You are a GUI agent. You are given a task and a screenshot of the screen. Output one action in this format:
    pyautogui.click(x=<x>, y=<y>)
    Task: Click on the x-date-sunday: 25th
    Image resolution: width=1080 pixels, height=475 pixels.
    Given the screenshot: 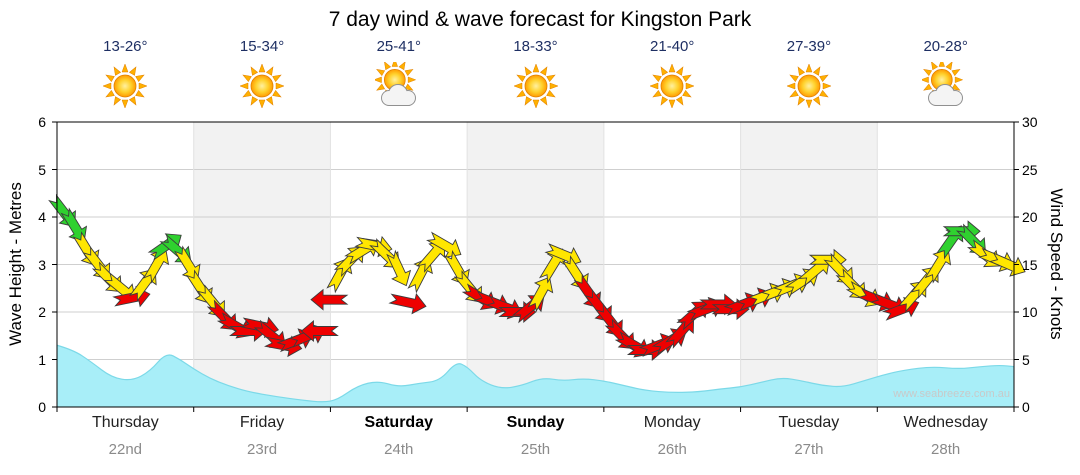 What is the action you would take?
    pyautogui.click(x=535, y=449)
    